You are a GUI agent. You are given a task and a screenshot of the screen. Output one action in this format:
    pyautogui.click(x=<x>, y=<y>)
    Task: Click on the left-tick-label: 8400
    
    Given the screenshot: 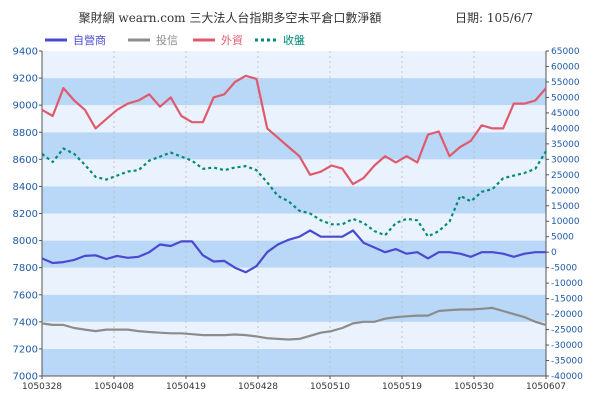 What is the action you would take?
    pyautogui.click(x=25, y=187)
    